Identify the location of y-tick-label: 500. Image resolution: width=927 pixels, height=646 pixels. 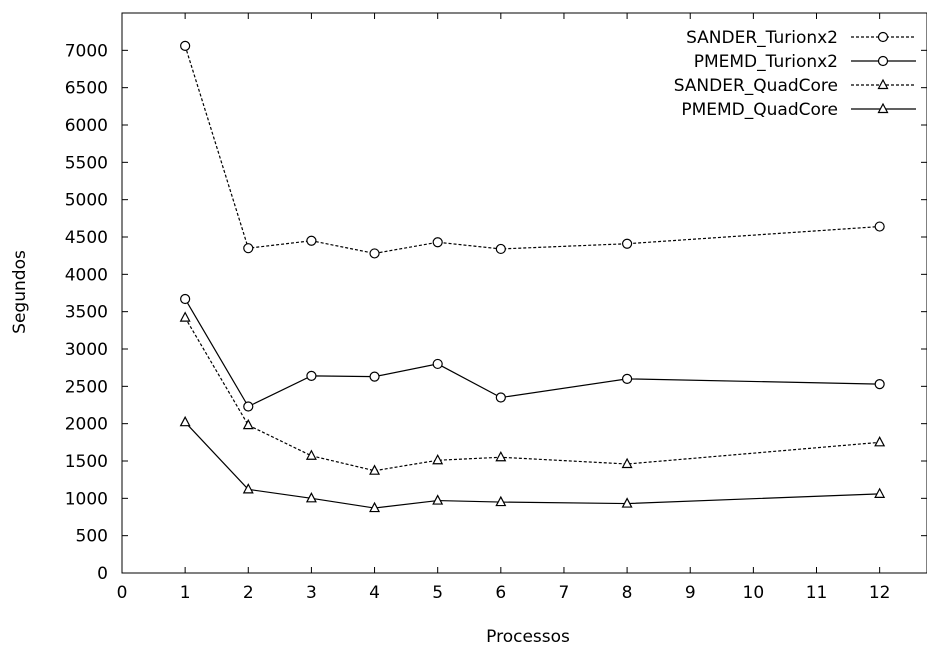
(92, 537).